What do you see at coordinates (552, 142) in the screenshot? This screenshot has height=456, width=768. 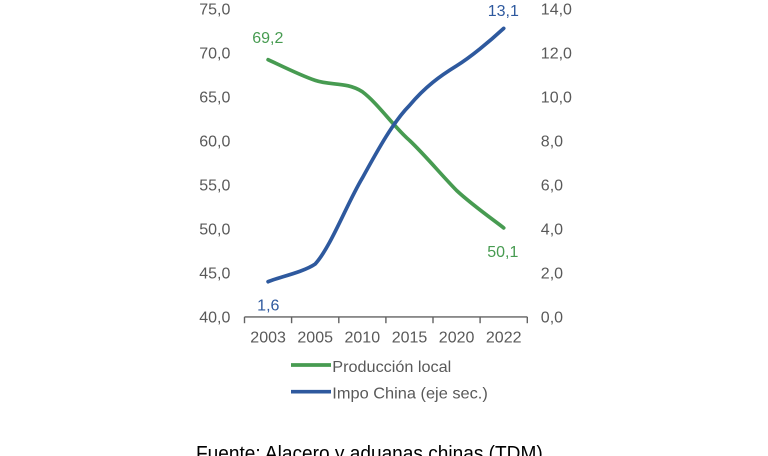 I see `svg-text: 8,0` at bounding box center [552, 142].